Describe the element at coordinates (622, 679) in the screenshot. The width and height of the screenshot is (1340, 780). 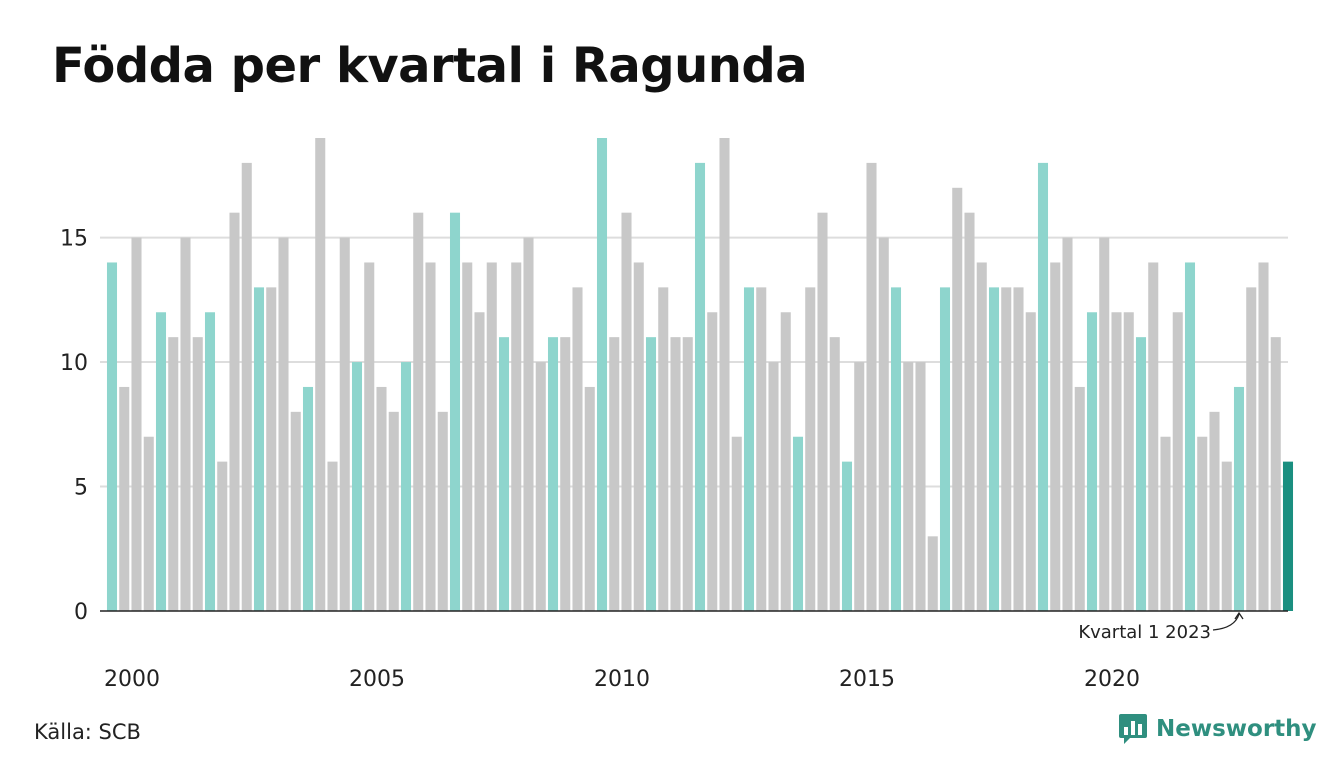
I see `x-tick-label: 2010` at that location.